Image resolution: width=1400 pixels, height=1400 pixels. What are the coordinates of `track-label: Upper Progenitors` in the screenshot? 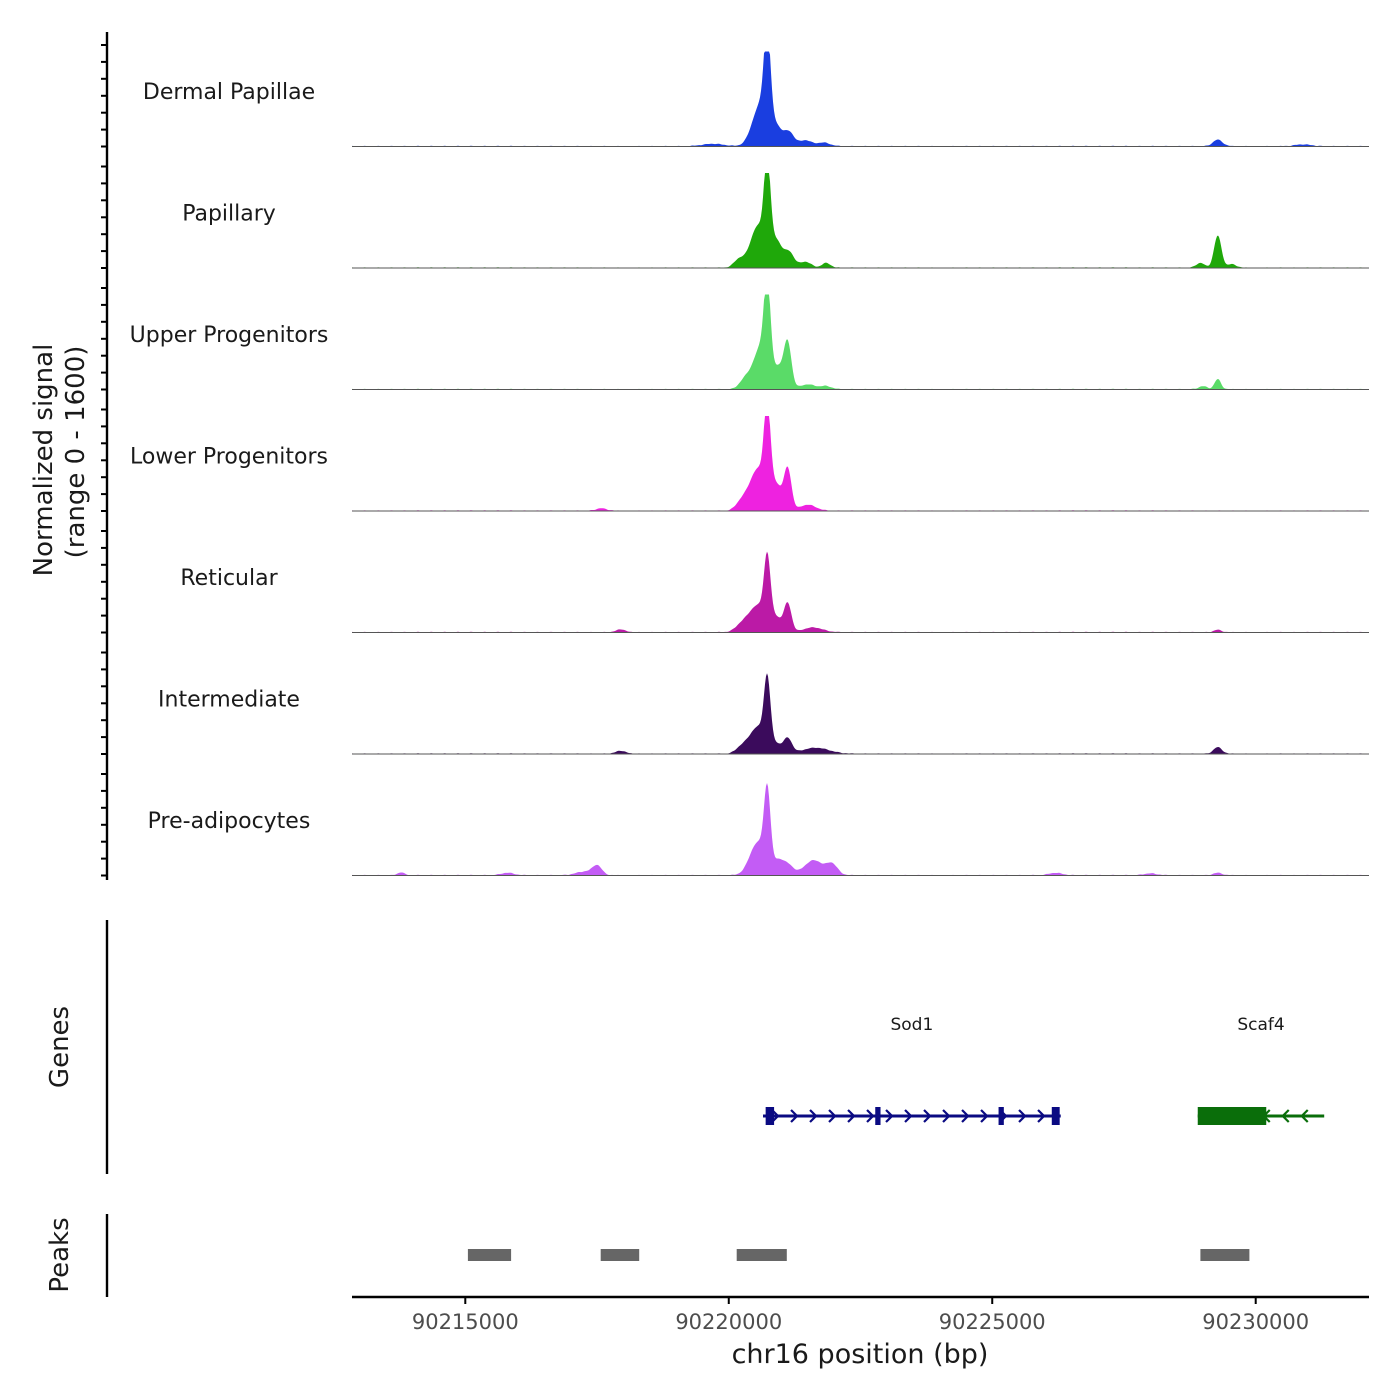 It's located at (229, 335).